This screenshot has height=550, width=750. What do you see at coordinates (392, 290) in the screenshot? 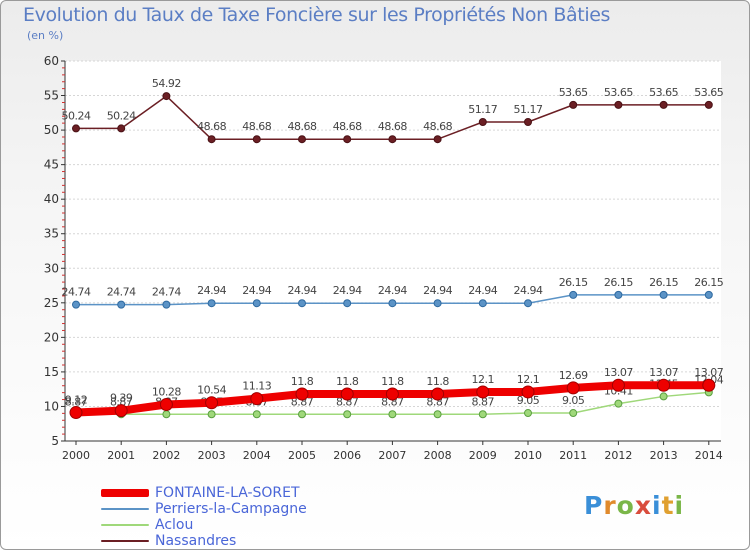
I see `data-label-perriers-la-campagne-2007: 24.94` at bounding box center [392, 290].